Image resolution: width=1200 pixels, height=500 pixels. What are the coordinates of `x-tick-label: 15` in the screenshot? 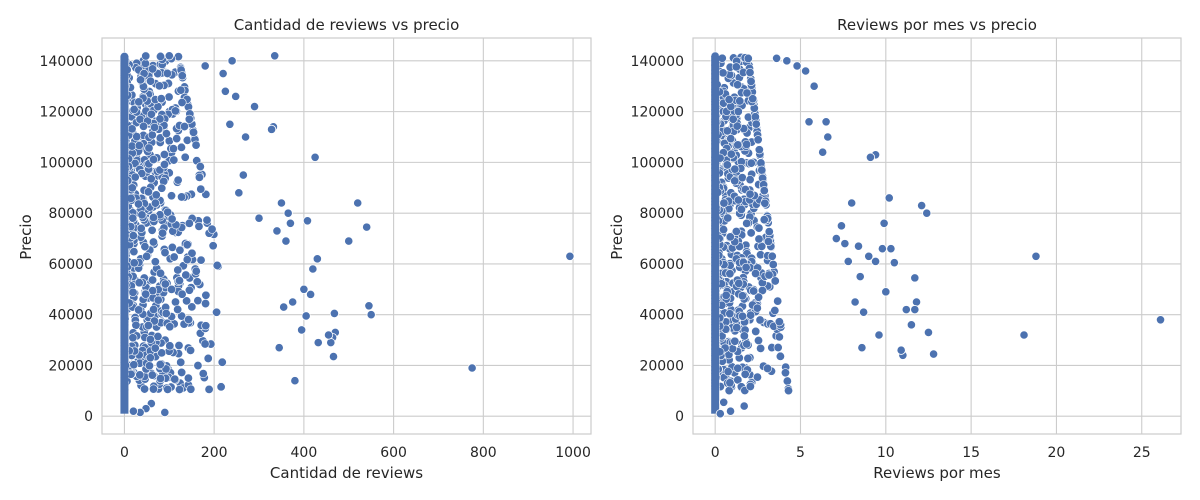 It's located at (971, 453).